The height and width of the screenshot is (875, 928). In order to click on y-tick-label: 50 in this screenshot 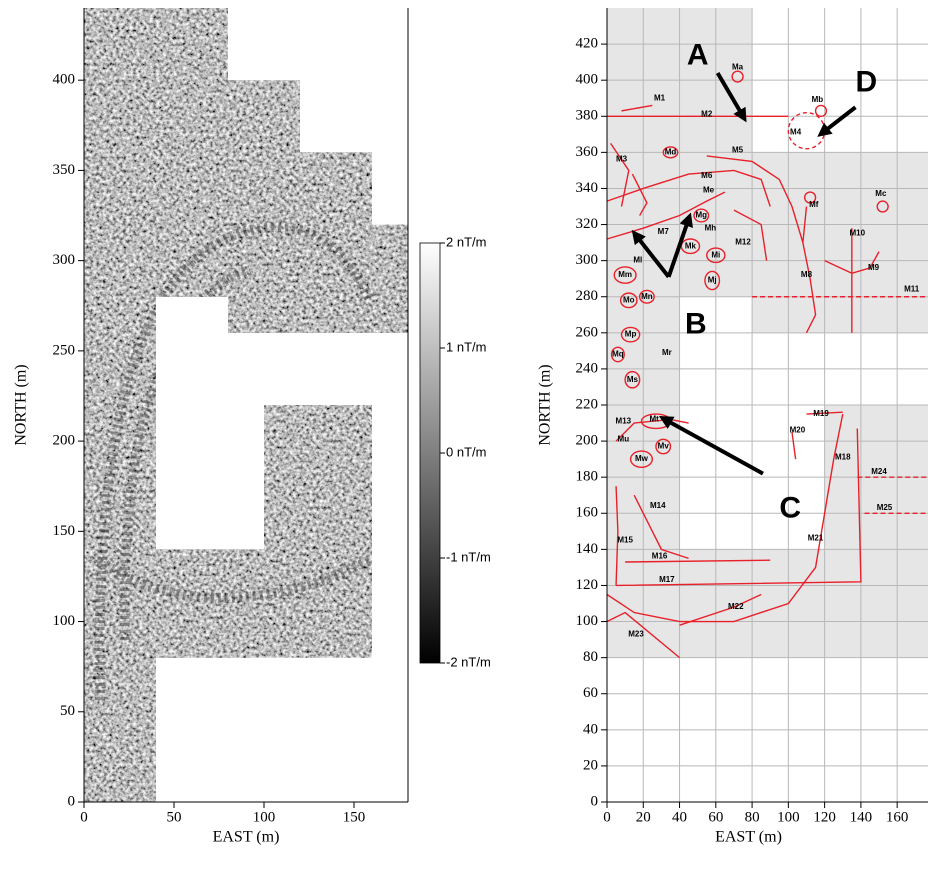, I will do `click(67, 711)`.